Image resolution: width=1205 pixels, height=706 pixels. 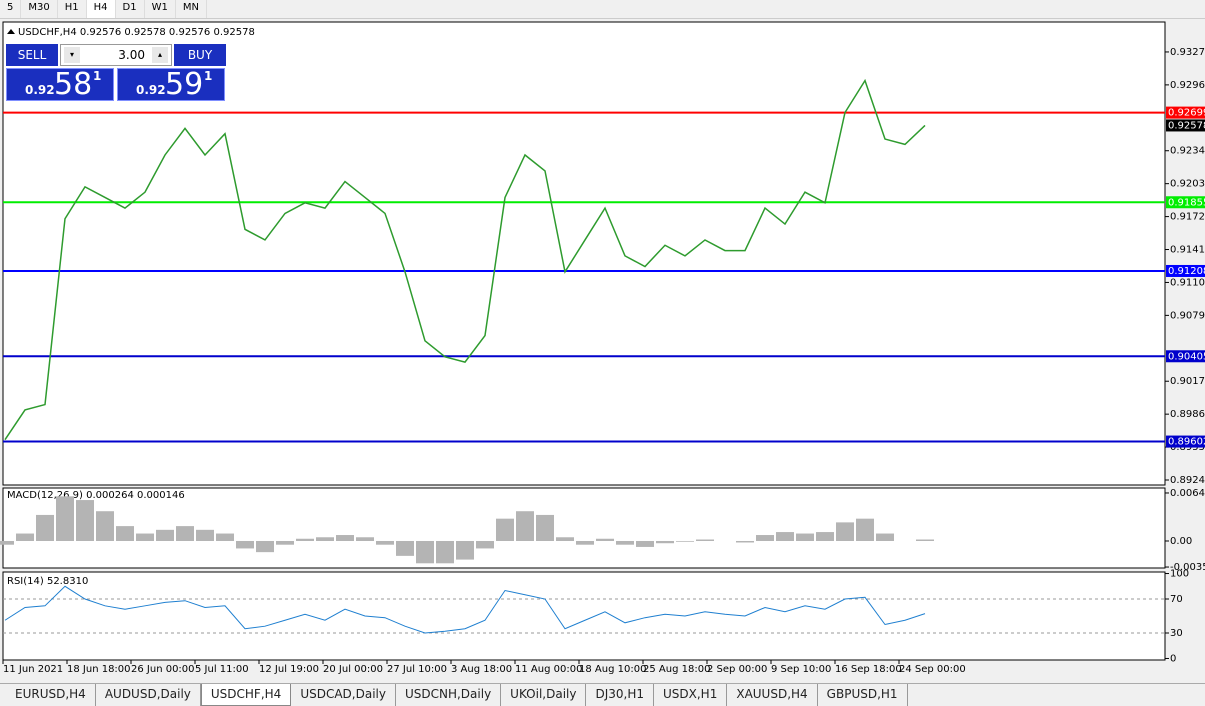 What do you see at coordinates (208, 76) in the screenshot?
I see `ask-small: 1` at bounding box center [208, 76].